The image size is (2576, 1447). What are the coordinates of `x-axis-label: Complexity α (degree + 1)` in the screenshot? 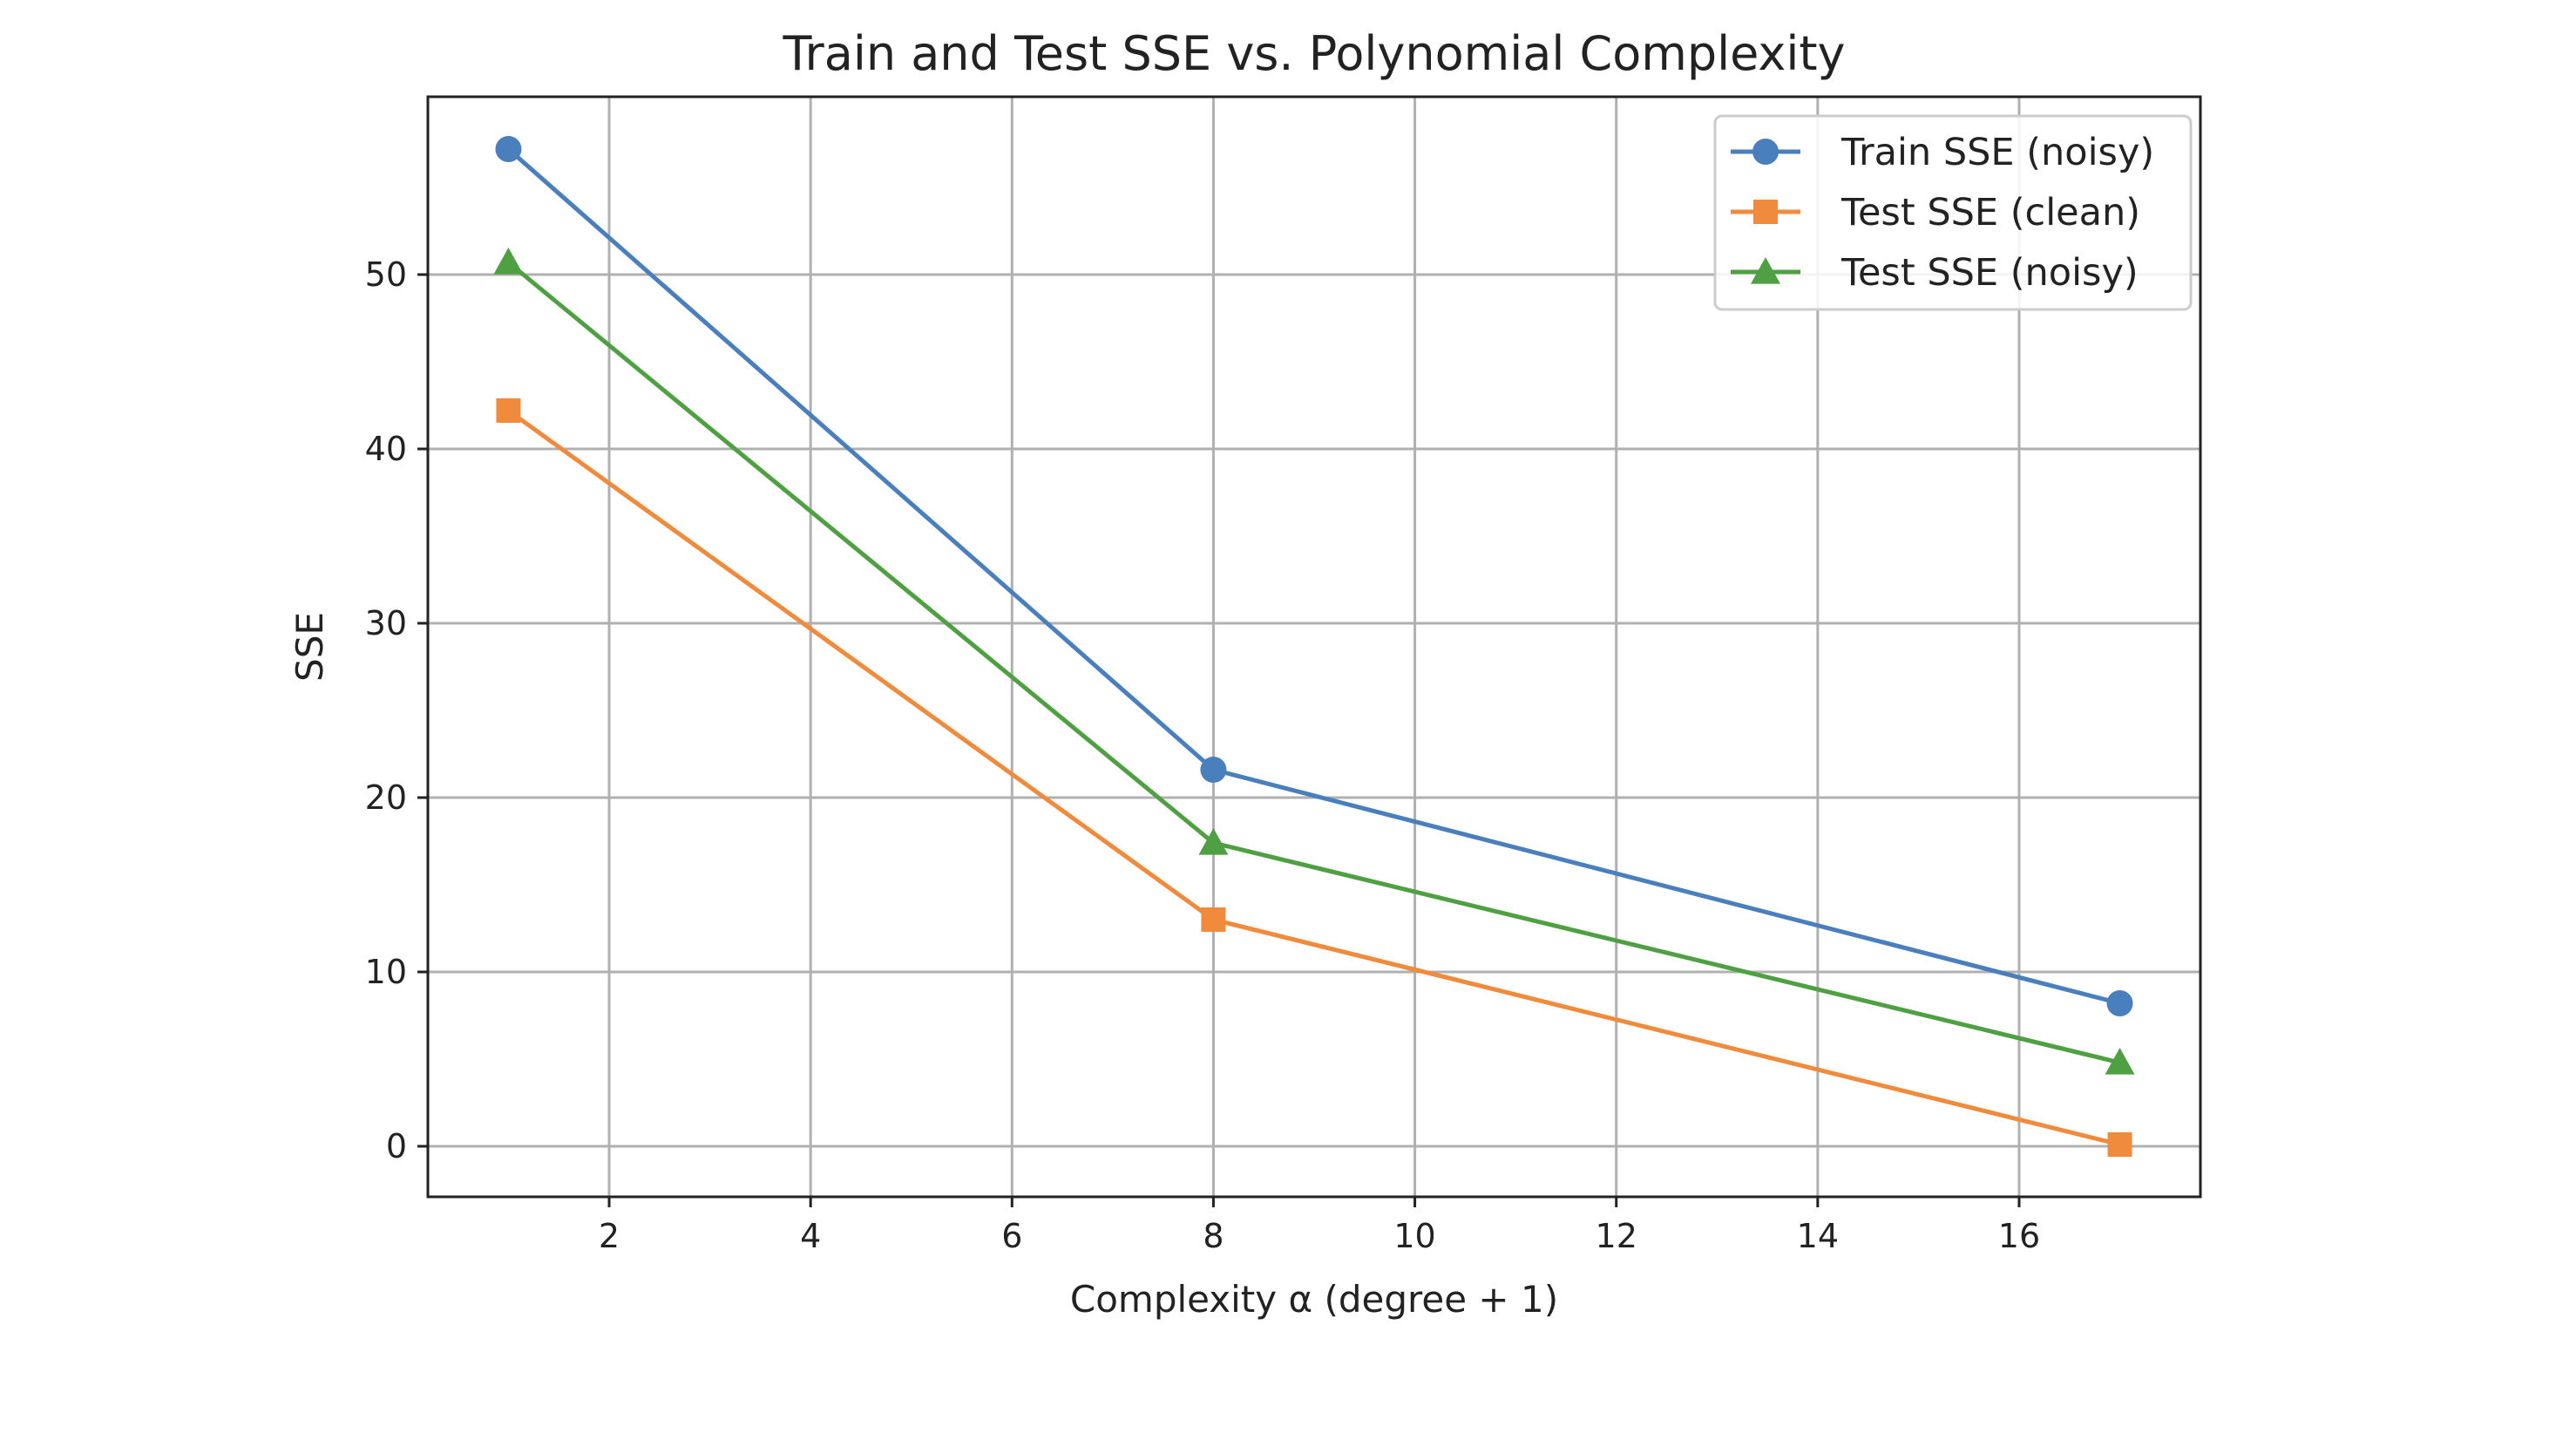 It's located at (1314, 1299).